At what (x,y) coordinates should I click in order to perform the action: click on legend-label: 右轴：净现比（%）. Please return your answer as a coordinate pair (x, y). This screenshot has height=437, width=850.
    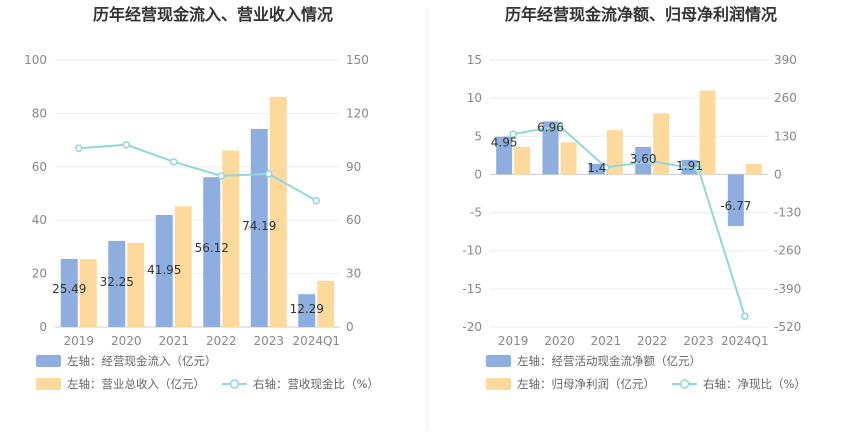
    Looking at the image, I should click on (754, 384).